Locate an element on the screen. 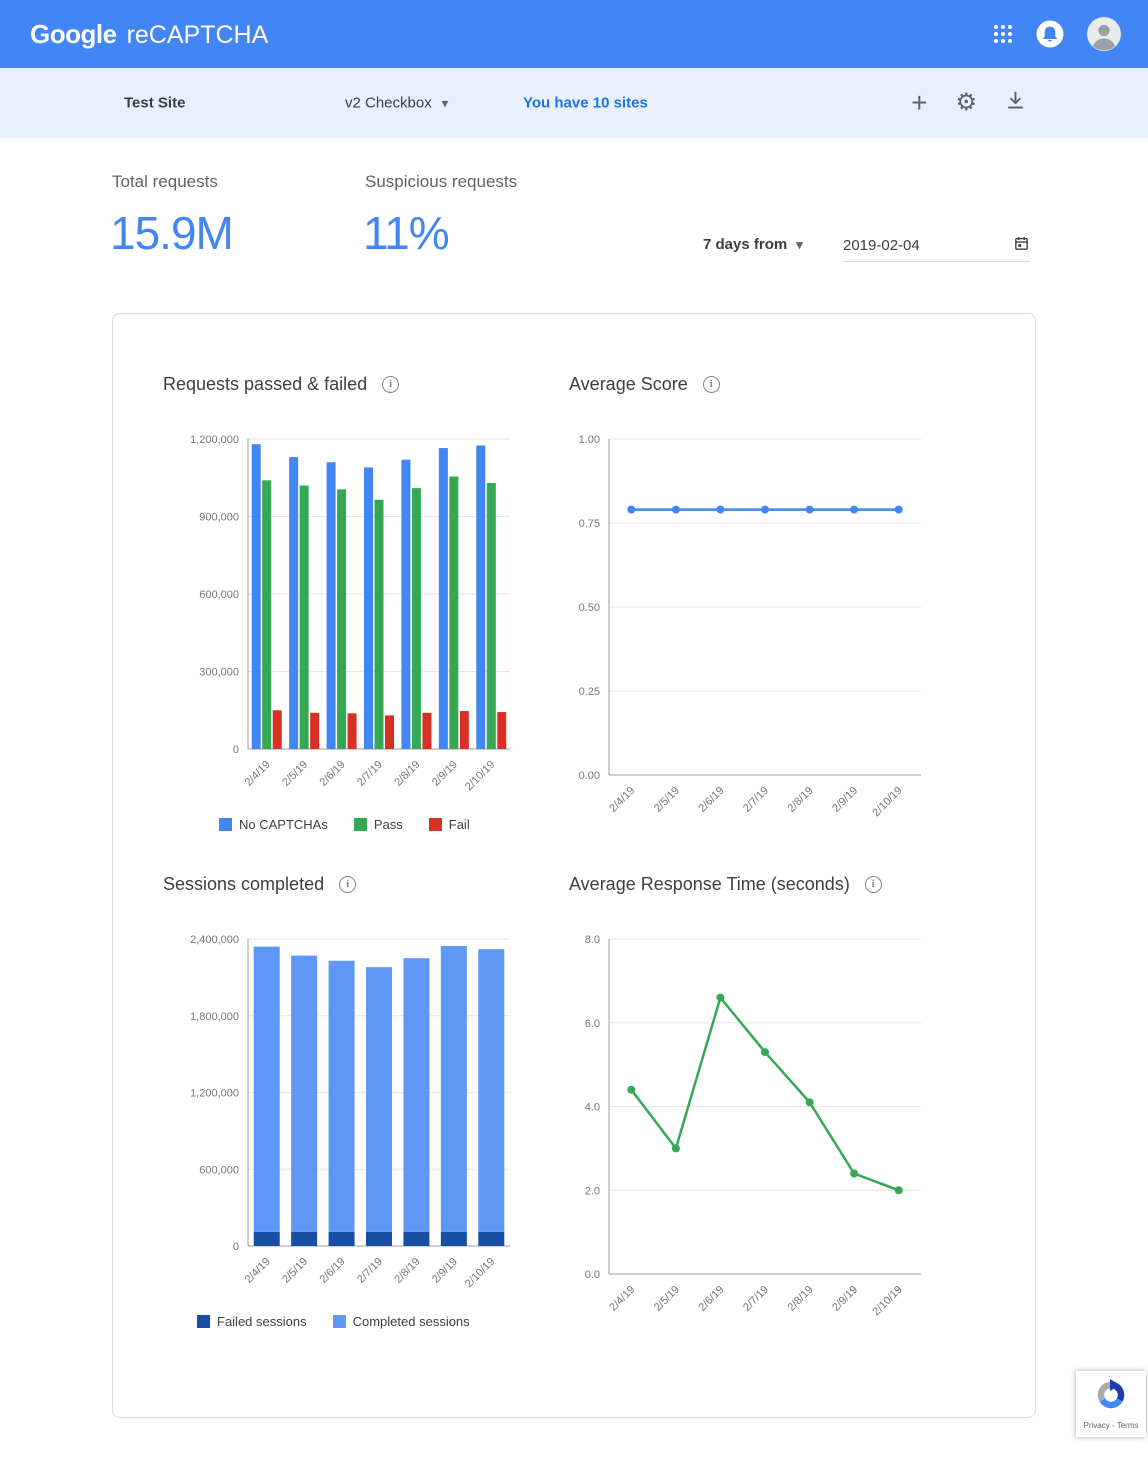 This screenshot has width=1148, height=1466. legend-item: Failed sessions is located at coordinates (252, 1321).